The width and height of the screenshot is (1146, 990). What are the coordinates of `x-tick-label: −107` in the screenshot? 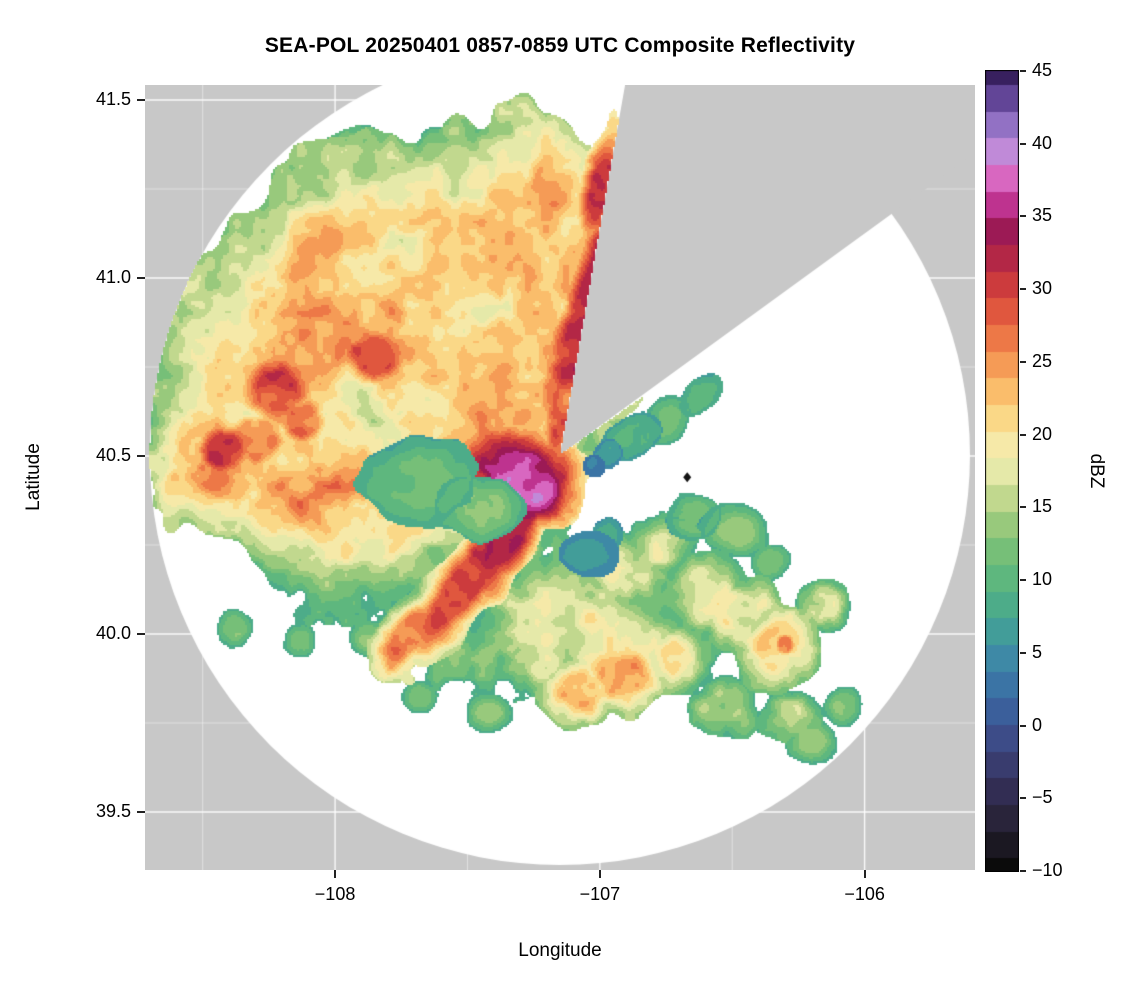 It's located at (600, 894).